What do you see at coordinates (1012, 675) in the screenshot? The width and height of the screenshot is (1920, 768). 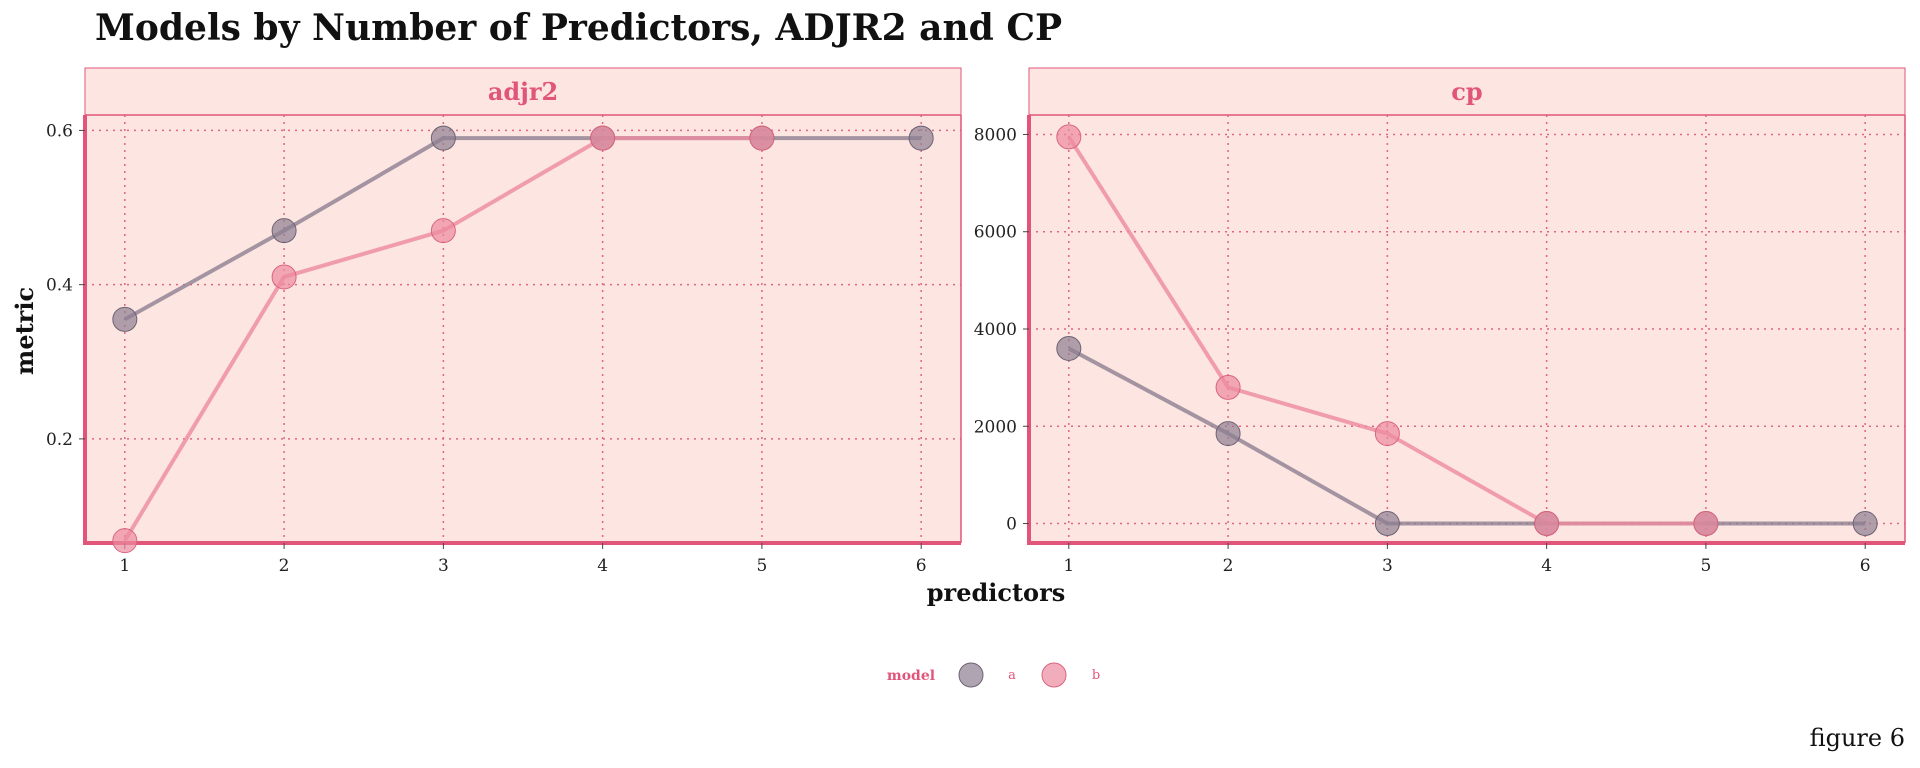 I see `legend-label-a: a` at bounding box center [1012, 675].